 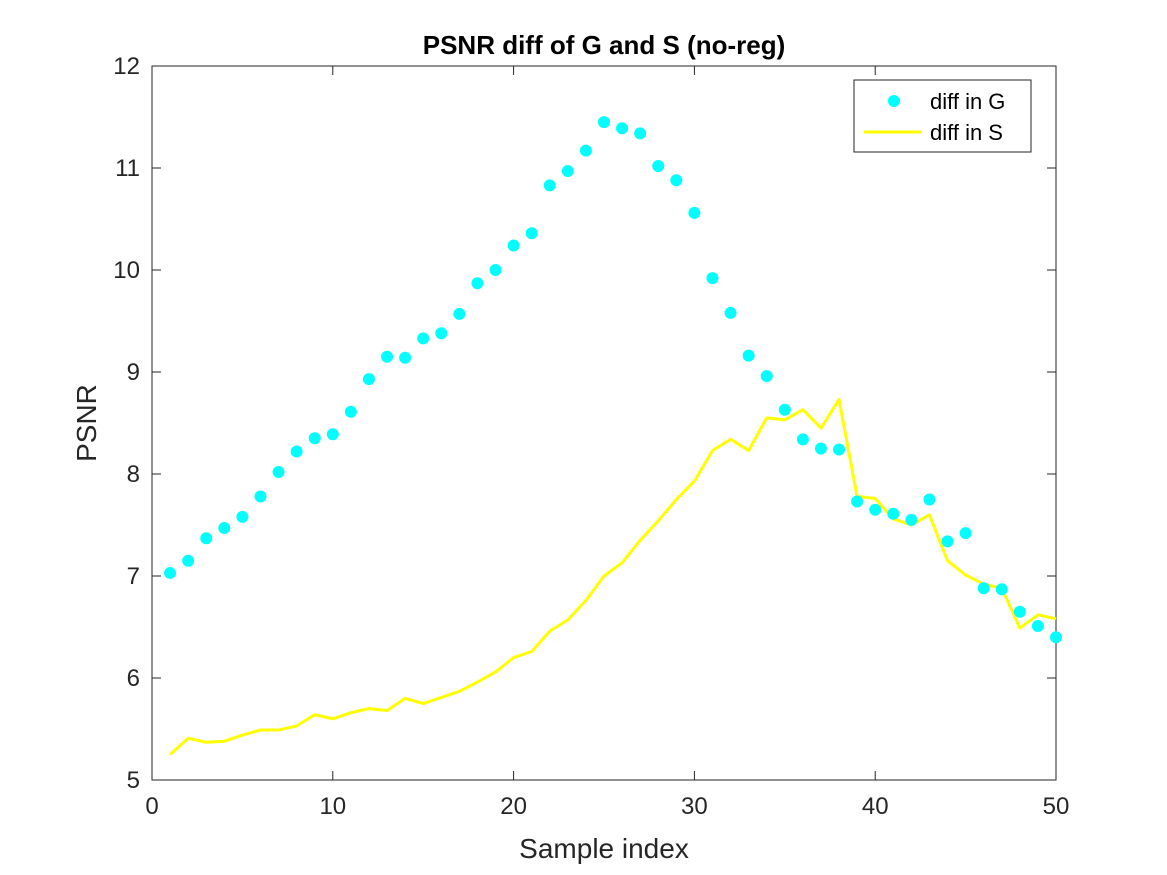 I want to click on y-tick-labels: 5 6 7 8 9 10 11 12, so click(x=126, y=423).